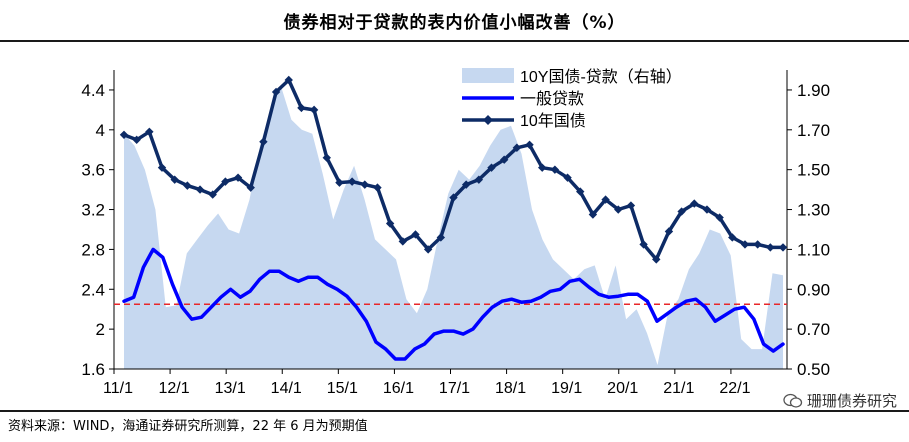 The image size is (909, 442). What do you see at coordinates (230, 388) in the screenshot?
I see `x-tick-label: 13/1` at bounding box center [230, 388].